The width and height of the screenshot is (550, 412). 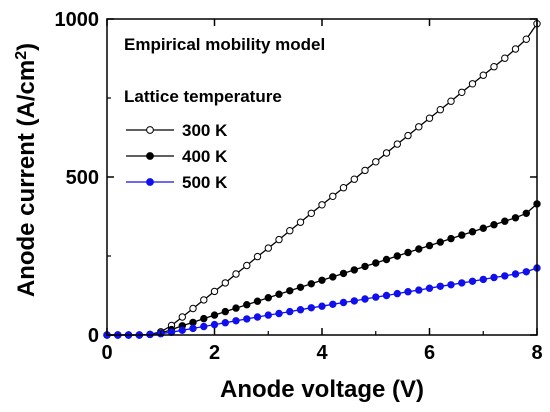 I want to click on legend-entry: 300 K, so click(x=177, y=130).